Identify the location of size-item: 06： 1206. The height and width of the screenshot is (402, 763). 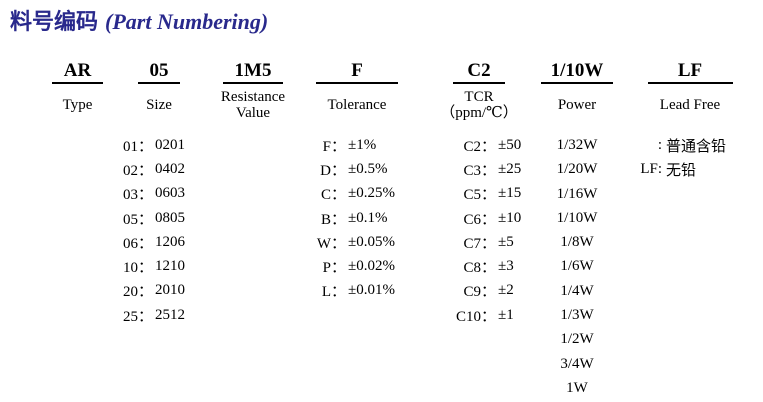
(153, 242).